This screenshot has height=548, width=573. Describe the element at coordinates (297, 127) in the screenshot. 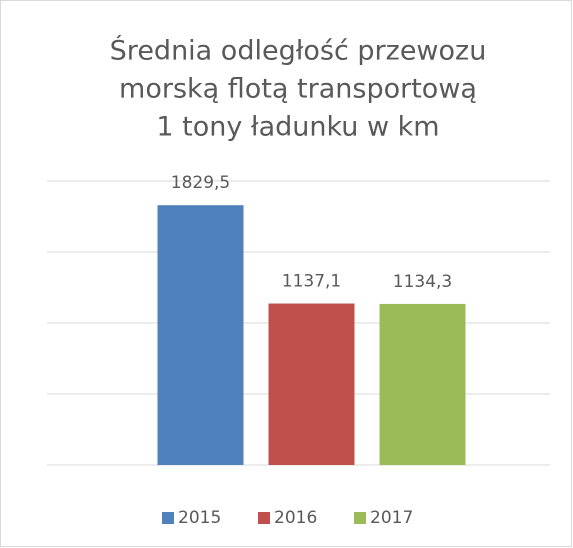

I see `chart-title: 1 tony ładunku w km` at that location.